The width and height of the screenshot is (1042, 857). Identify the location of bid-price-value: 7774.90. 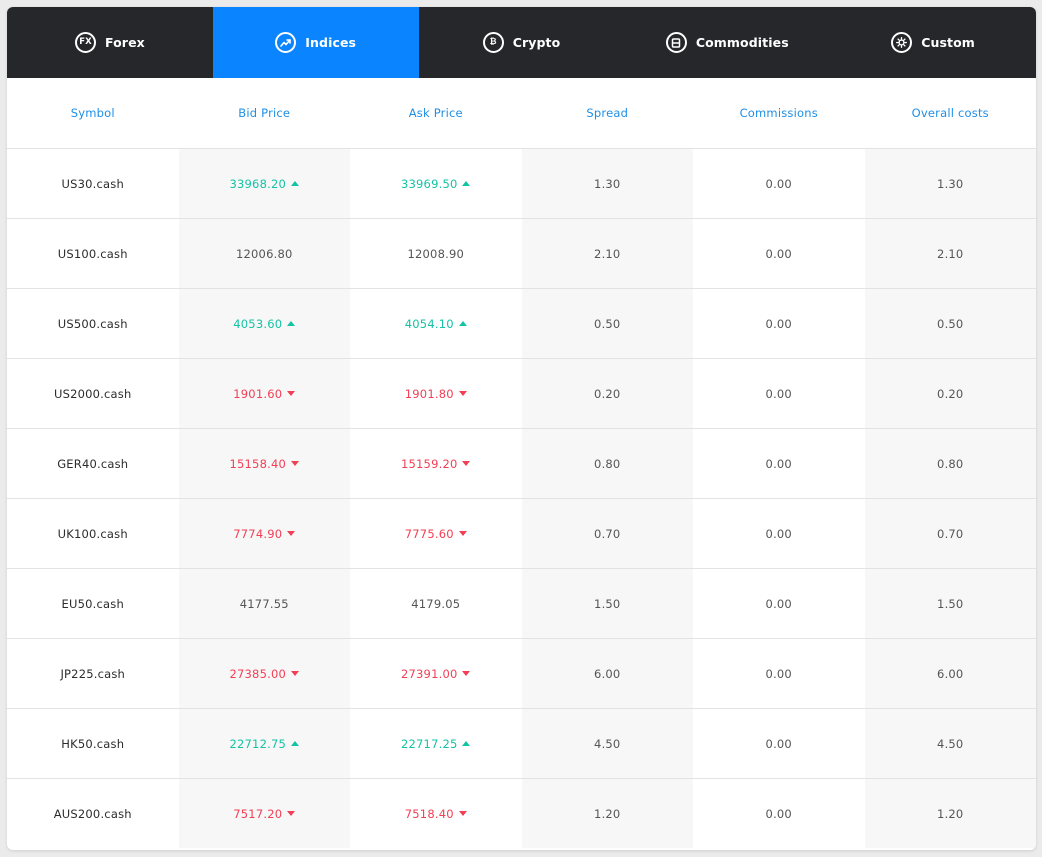
(258, 533).